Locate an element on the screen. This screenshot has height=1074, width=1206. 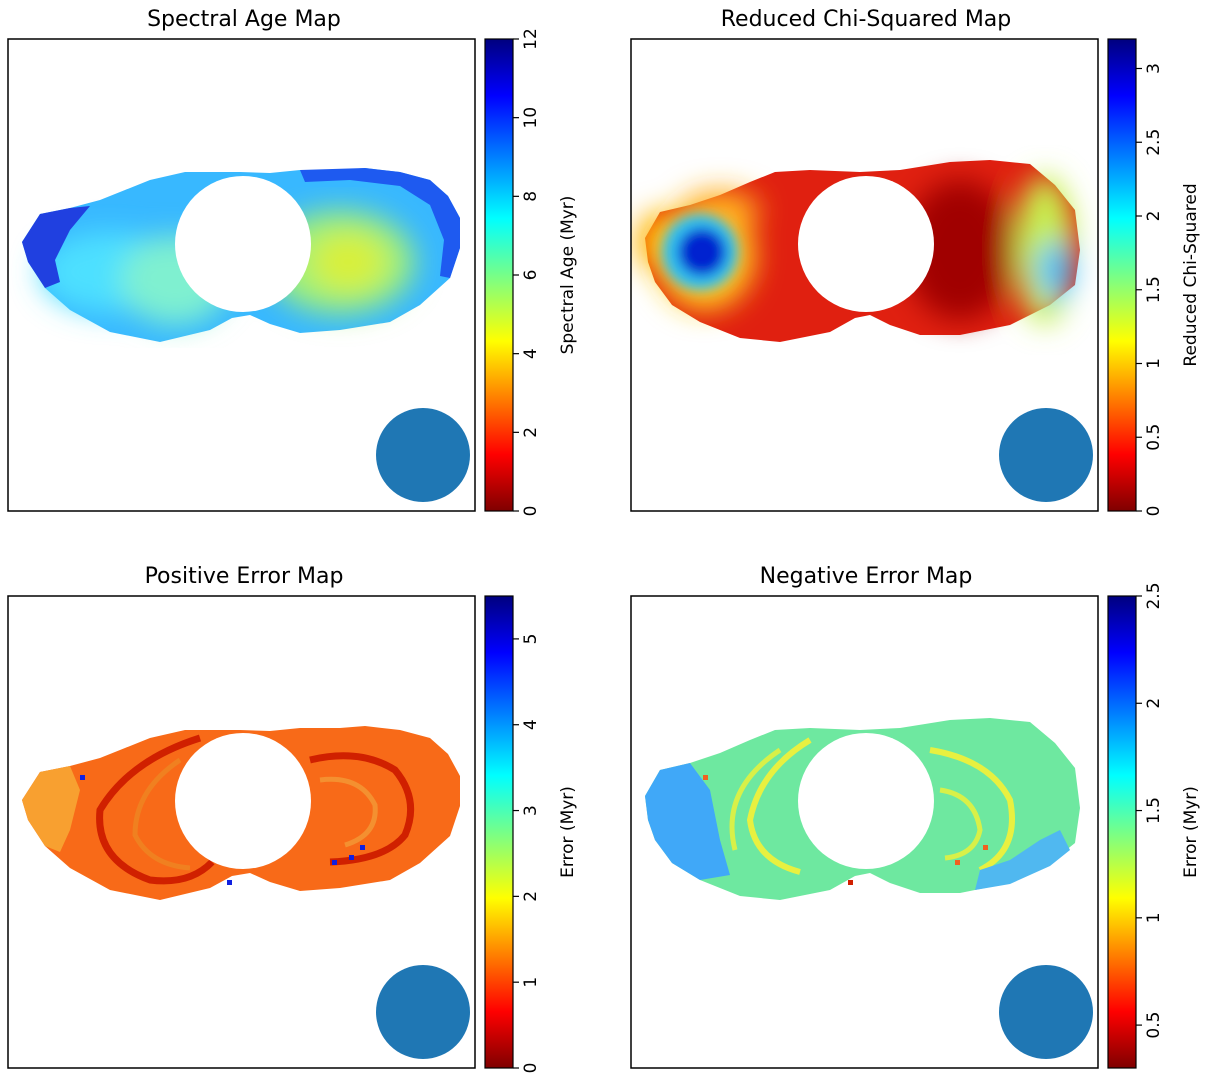
colorbar-tick-label: 5 is located at coordinates (531, 638).